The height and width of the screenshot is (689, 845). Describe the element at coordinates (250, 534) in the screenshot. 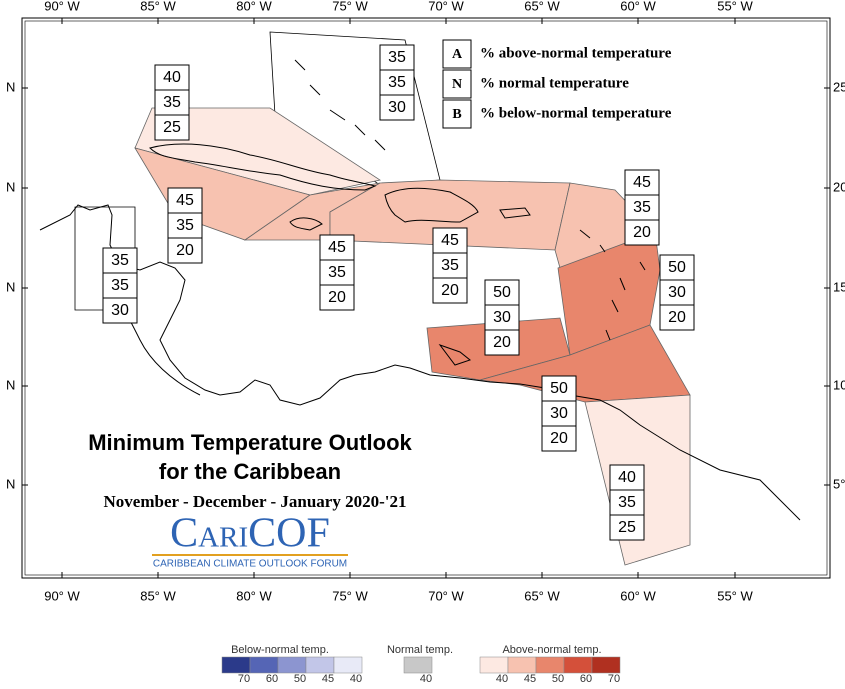

I see `logo: CariCOF` at that location.